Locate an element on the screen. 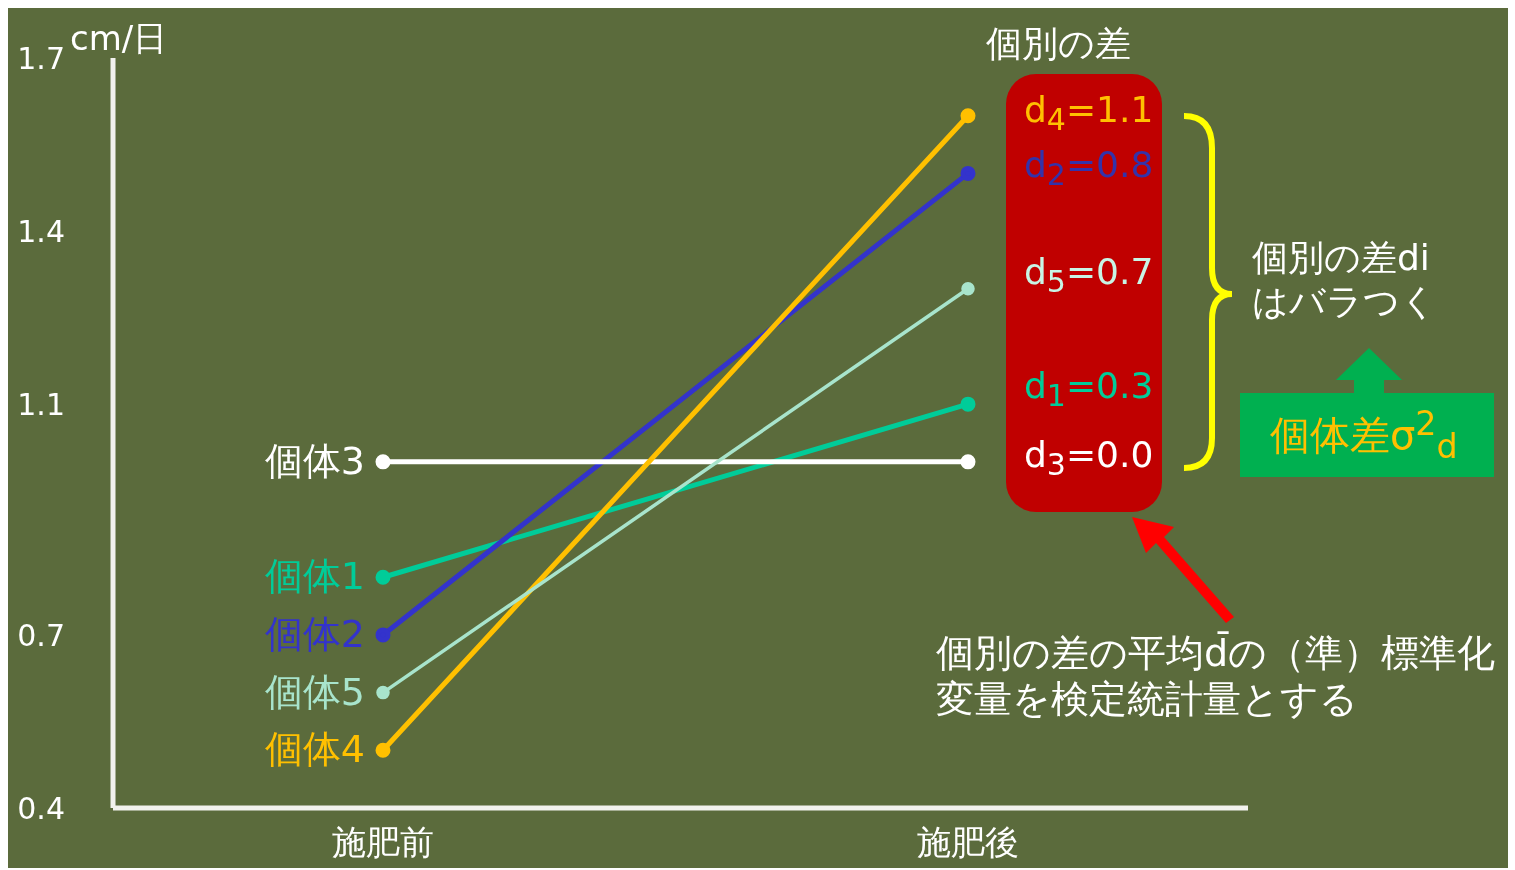 This screenshot has width=1515, height=870. series-label: 個体4 is located at coordinates (314, 749).